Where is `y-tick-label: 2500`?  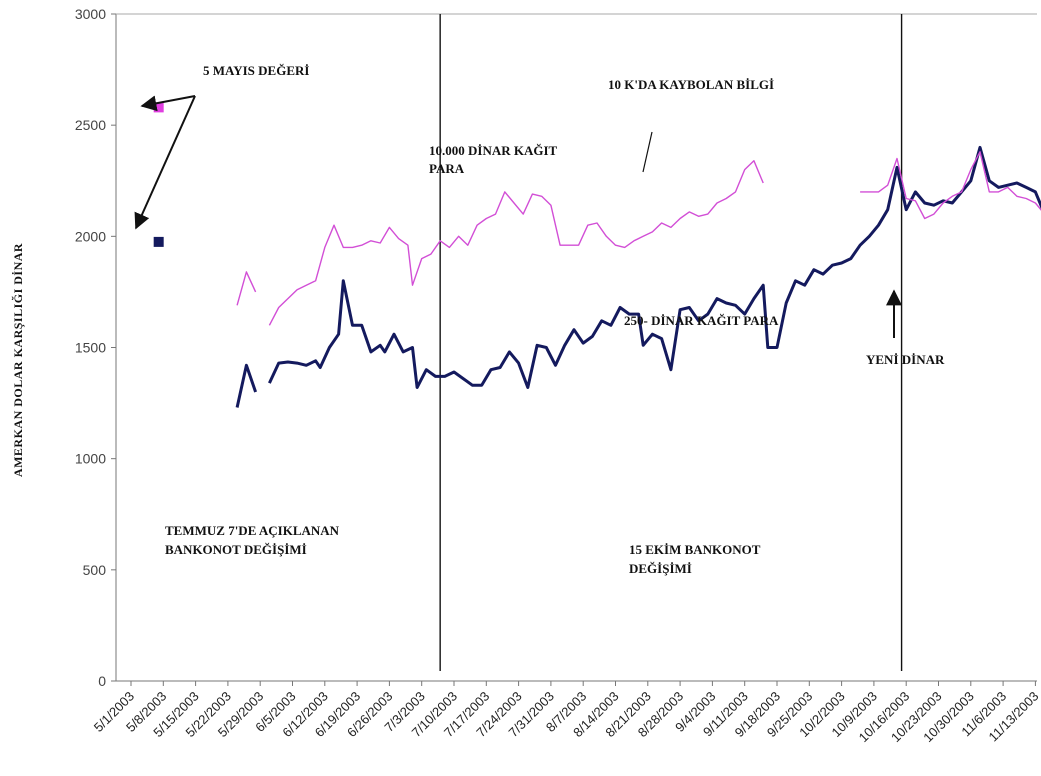 y-tick-label: 2500 is located at coordinates (90, 125).